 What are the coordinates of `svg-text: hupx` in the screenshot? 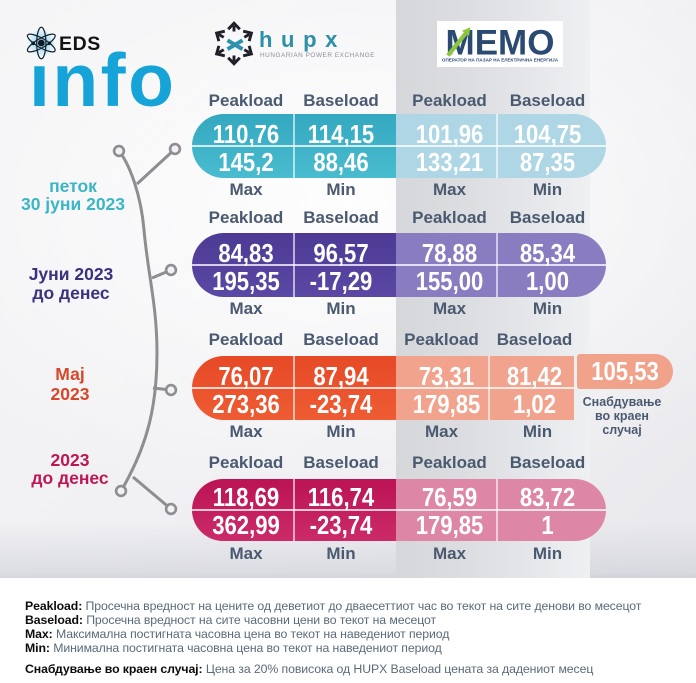 It's located at (302, 39).